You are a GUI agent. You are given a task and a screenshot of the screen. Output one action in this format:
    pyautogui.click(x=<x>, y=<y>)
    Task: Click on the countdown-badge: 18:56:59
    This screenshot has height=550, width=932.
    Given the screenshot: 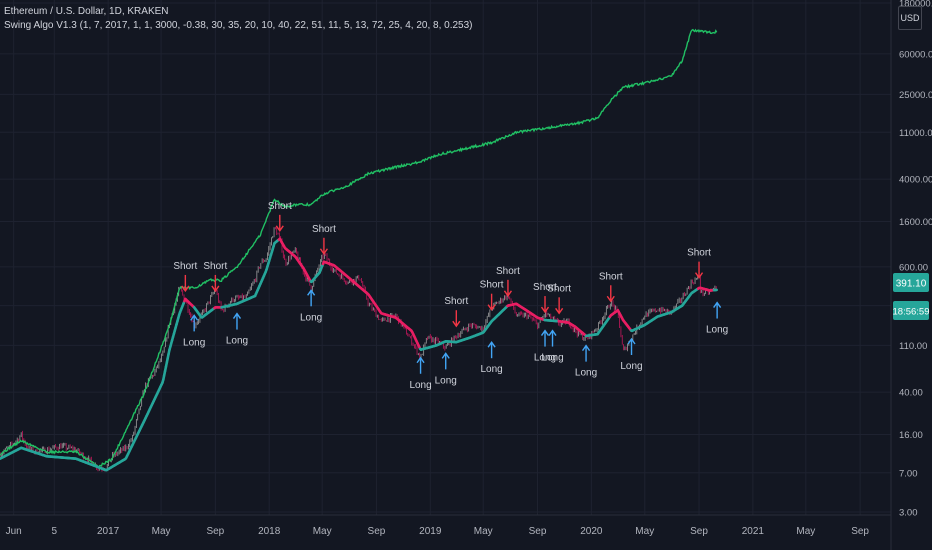 What is the action you would take?
    pyautogui.click(x=911, y=310)
    